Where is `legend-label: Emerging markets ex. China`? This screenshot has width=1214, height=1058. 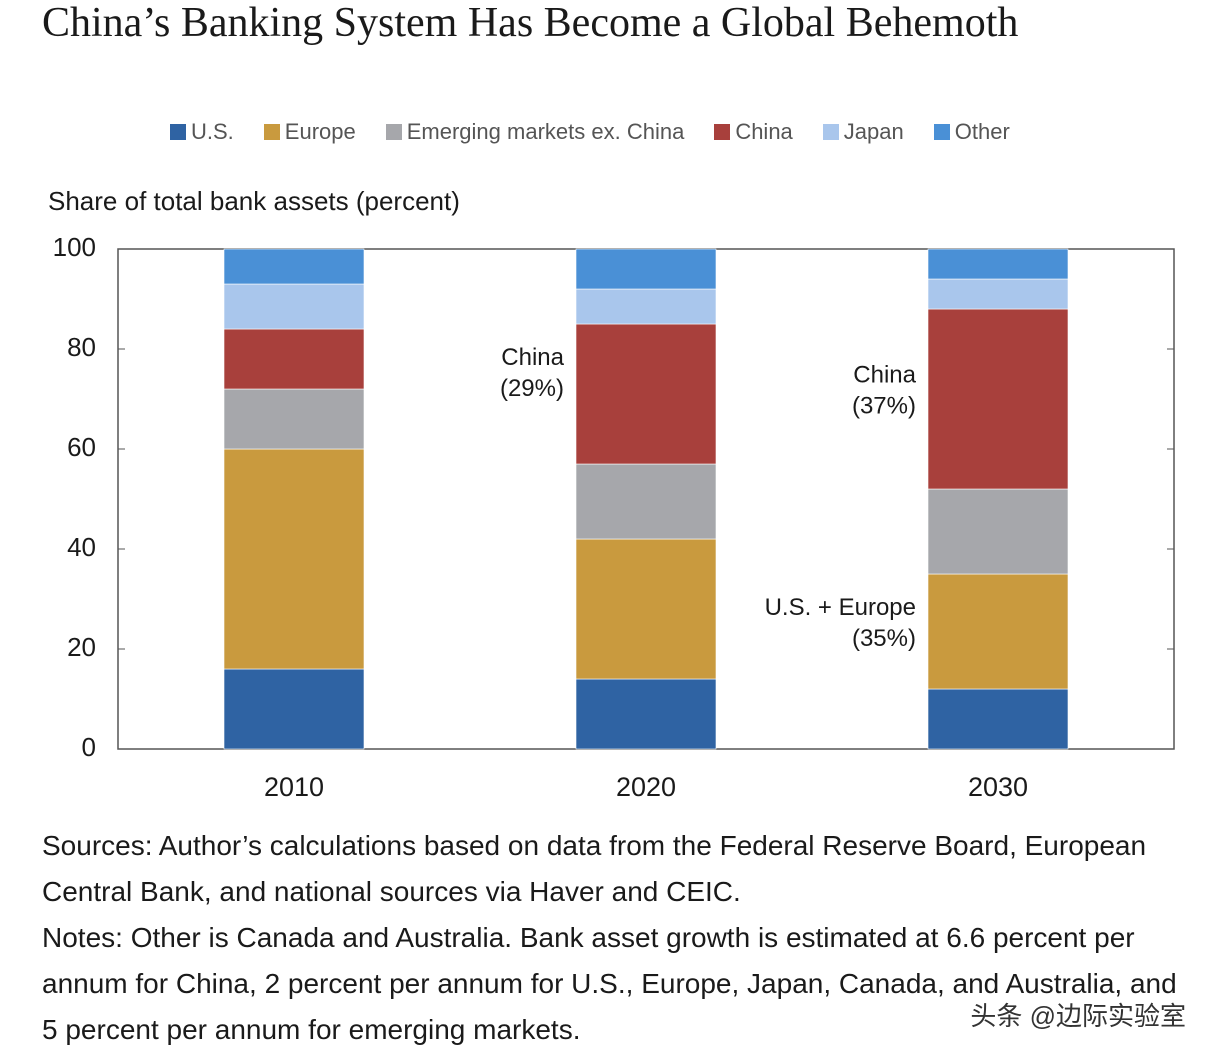
legend-label: Emerging markets ex. China is located at coordinates (545, 131).